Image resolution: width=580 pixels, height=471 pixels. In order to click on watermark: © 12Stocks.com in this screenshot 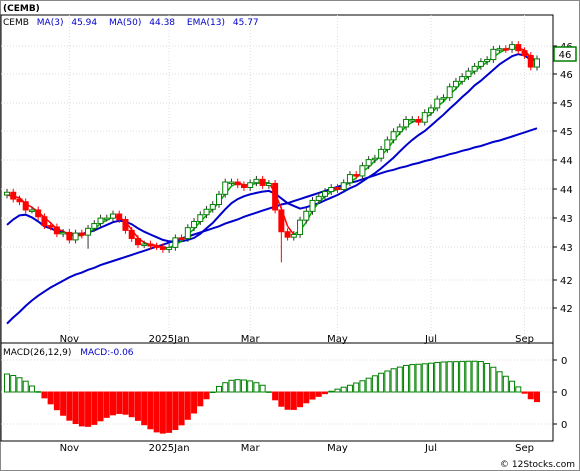, I will do `click(537, 465)`.